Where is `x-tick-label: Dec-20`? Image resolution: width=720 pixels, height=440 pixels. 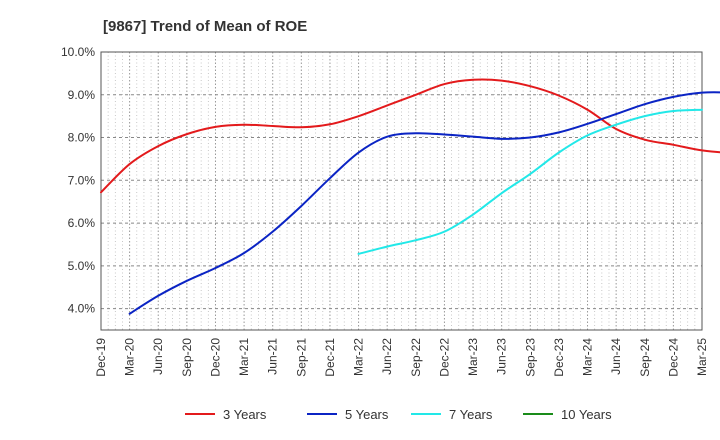 x-tick-label: Dec-20 is located at coordinates (215, 357).